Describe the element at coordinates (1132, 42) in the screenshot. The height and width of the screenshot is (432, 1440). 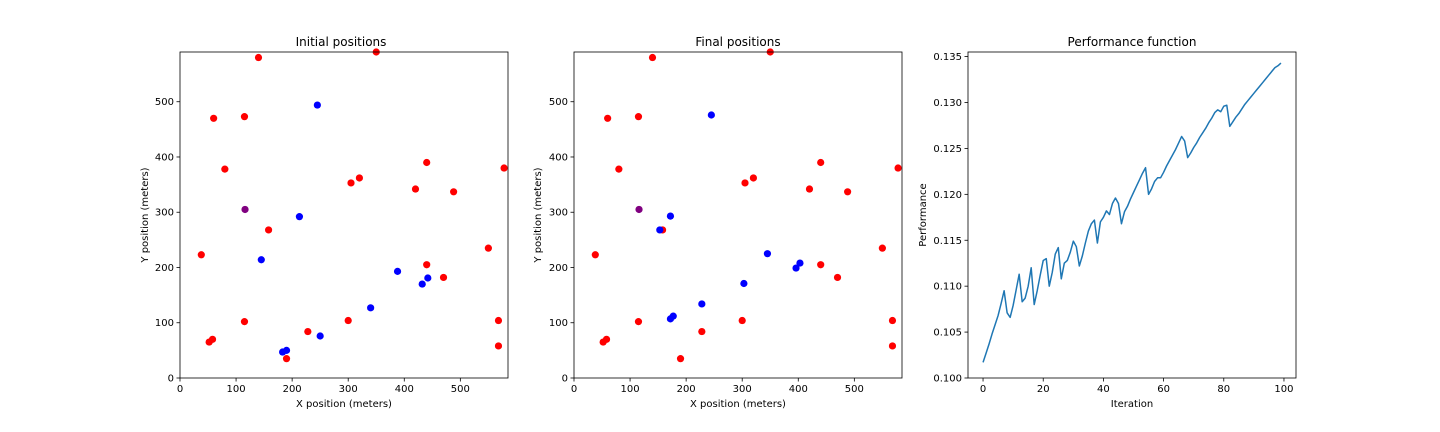
I see `chart-title: Performance function` at that location.